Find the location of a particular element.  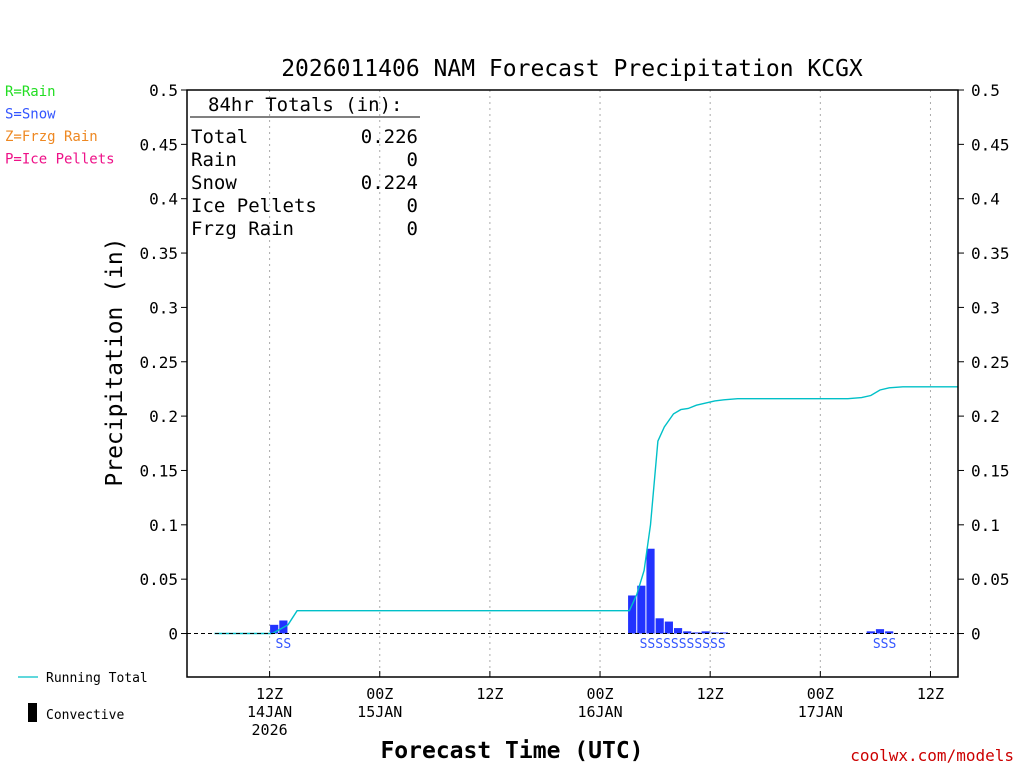

totals-label: Ice Pellets is located at coordinates (254, 206).